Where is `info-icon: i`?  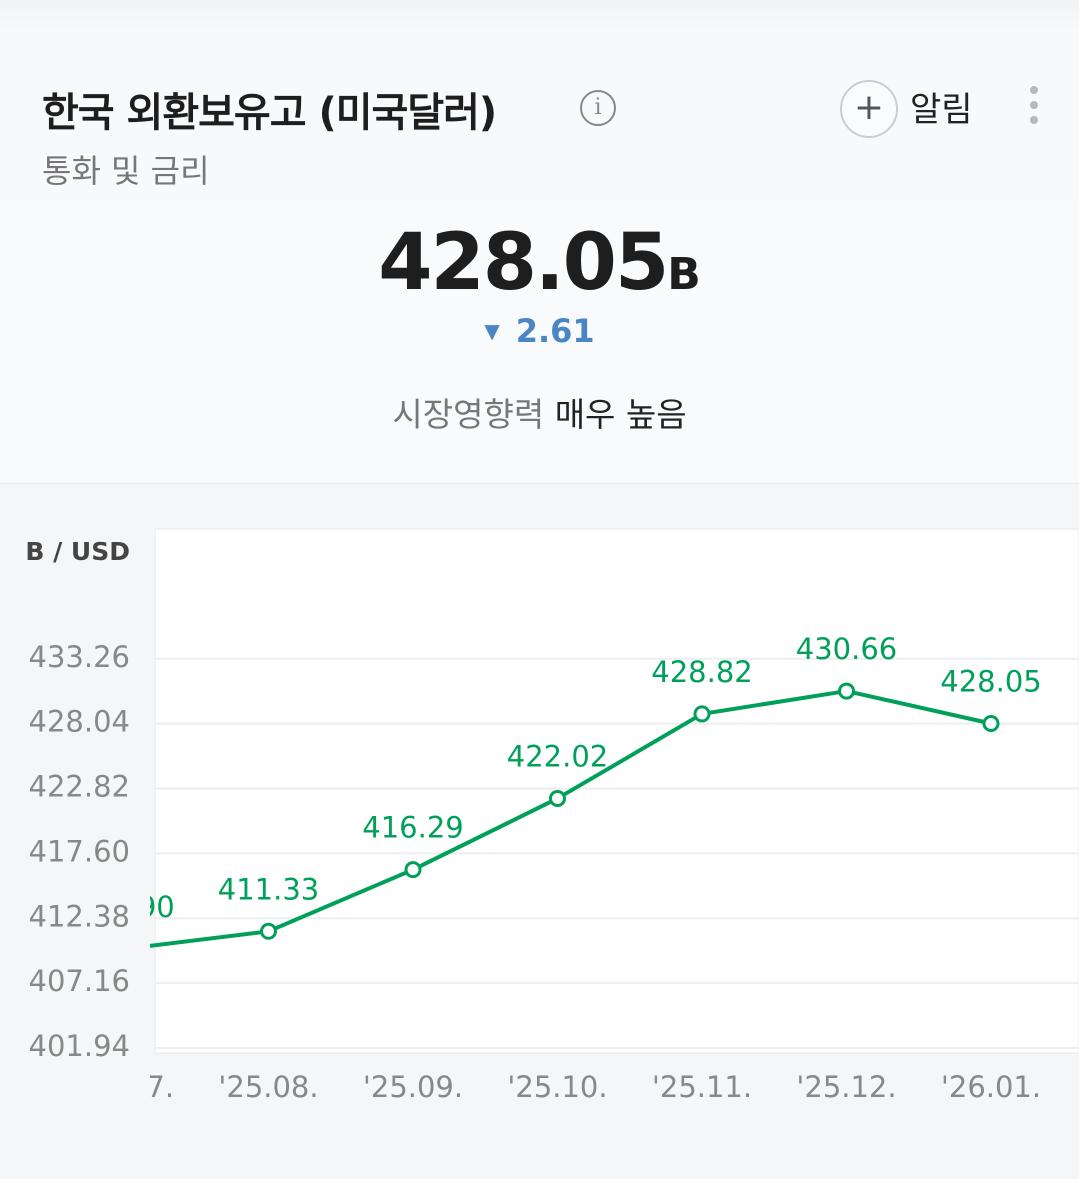 info-icon: i is located at coordinates (598, 108).